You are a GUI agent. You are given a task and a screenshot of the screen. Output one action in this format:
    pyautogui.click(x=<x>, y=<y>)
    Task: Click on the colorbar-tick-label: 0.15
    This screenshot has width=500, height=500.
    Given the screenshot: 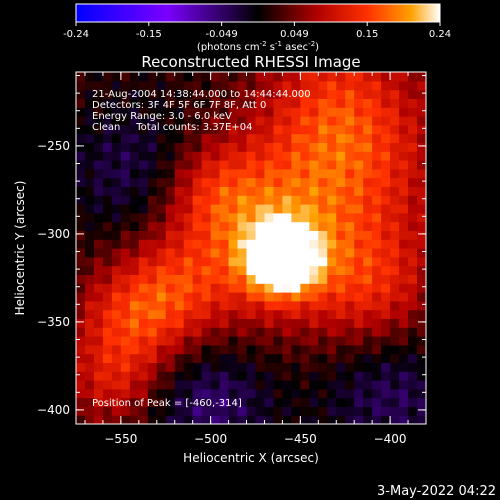 What is the action you would take?
    pyautogui.click(x=367, y=34)
    